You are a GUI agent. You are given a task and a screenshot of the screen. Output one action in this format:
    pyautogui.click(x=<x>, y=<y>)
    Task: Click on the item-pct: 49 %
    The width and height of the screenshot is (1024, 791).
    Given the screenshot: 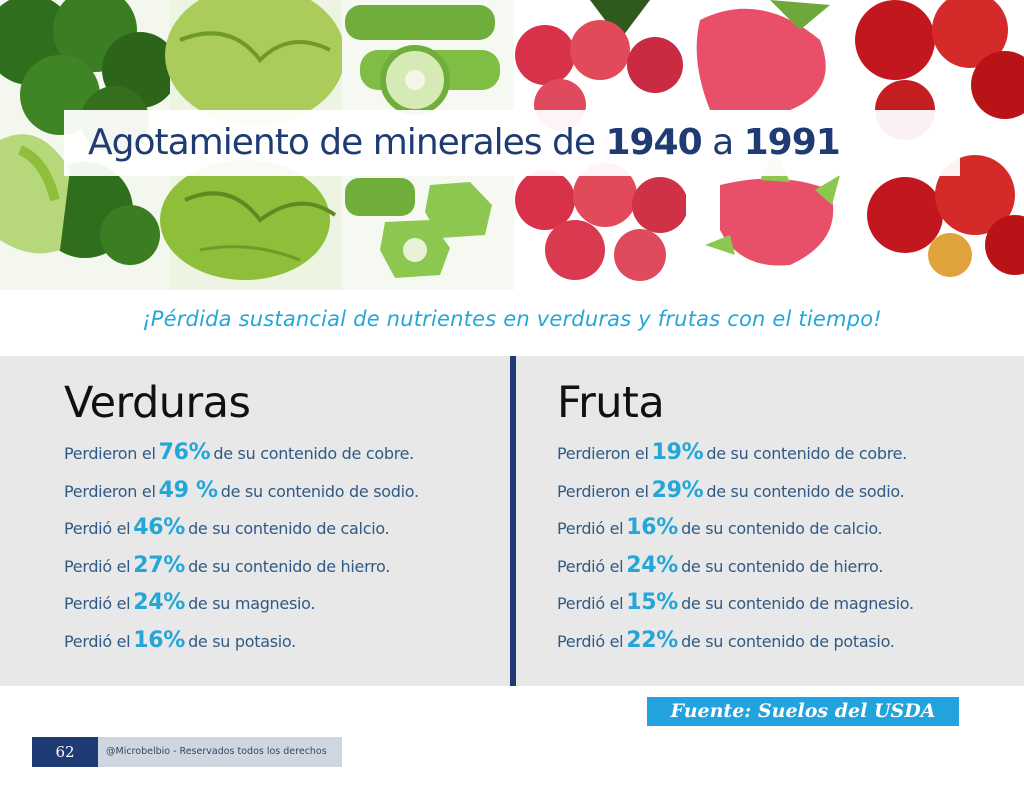 What is the action you would take?
    pyautogui.click(x=188, y=490)
    